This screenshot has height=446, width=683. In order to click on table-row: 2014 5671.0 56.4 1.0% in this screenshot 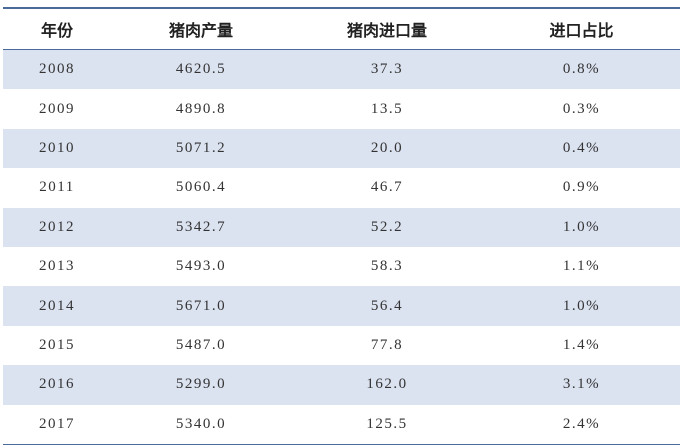, I will do `click(341, 306)`.